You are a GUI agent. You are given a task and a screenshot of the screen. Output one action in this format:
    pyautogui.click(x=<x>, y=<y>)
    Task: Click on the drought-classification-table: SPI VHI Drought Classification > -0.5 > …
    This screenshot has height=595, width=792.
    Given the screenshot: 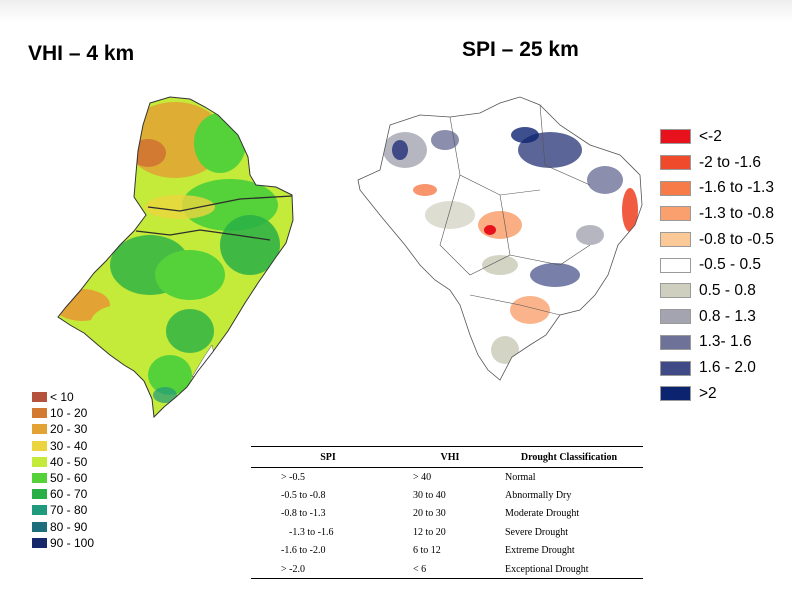 What is the action you would take?
    pyautogui.click(x=447, y=513)
    